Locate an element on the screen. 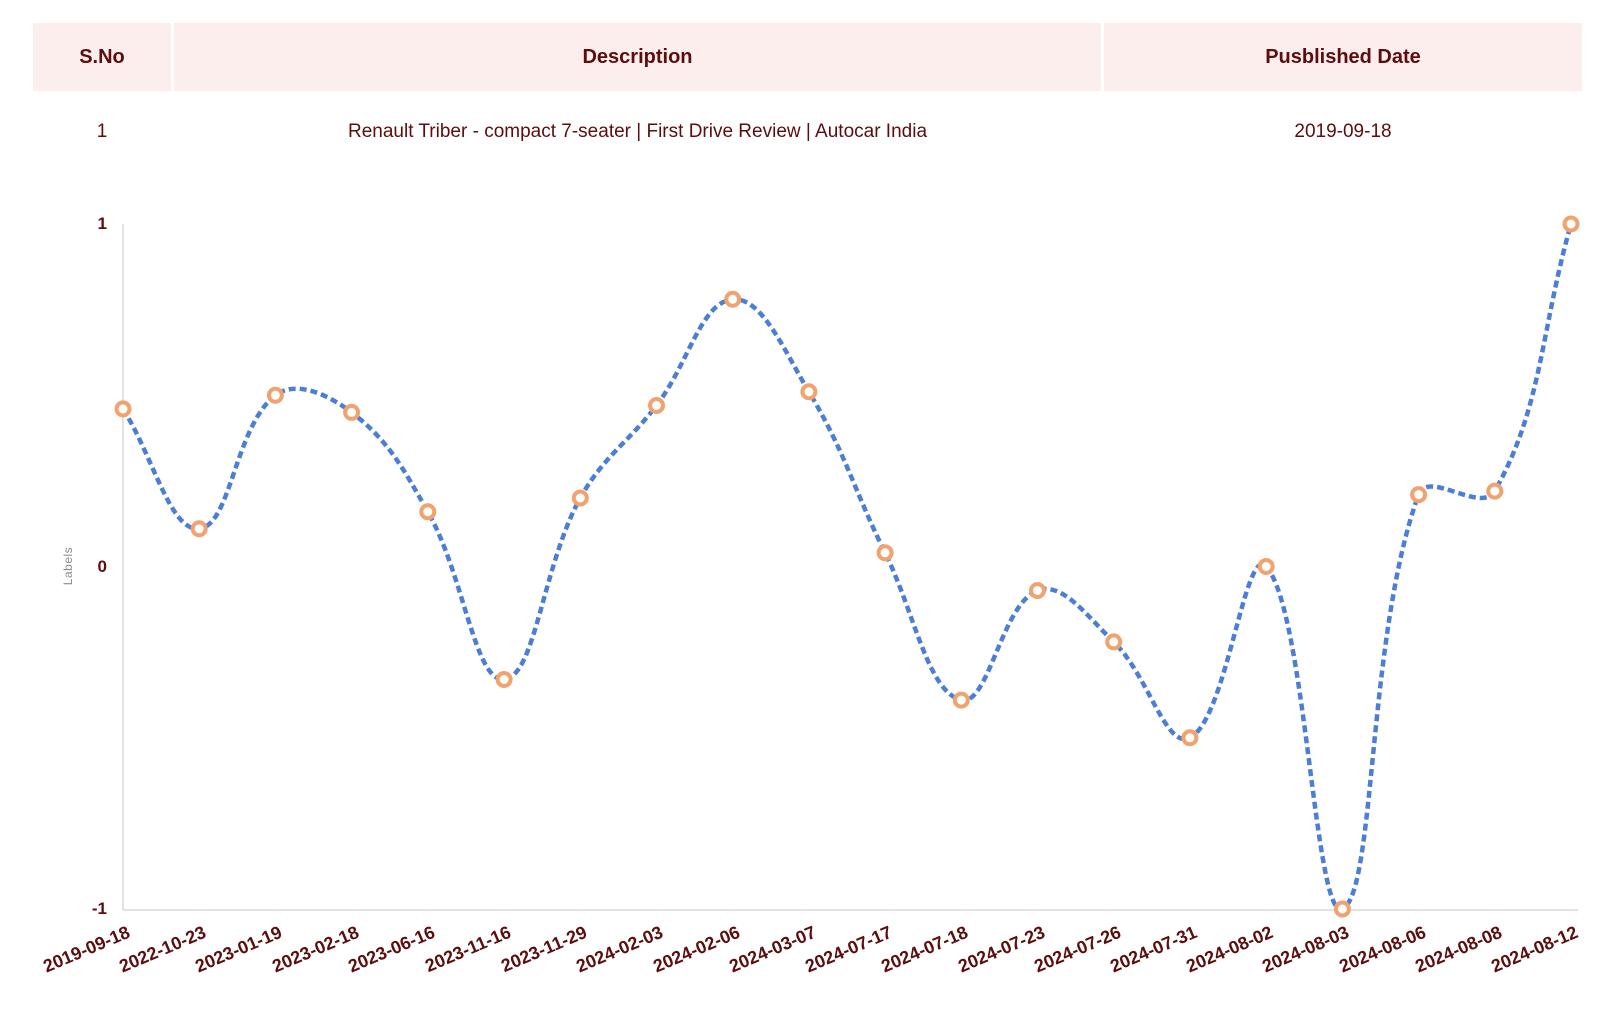 This screenshot has width=1600, height=1027. y-tick-label--1: -1 is located at coordinates (99, 908).